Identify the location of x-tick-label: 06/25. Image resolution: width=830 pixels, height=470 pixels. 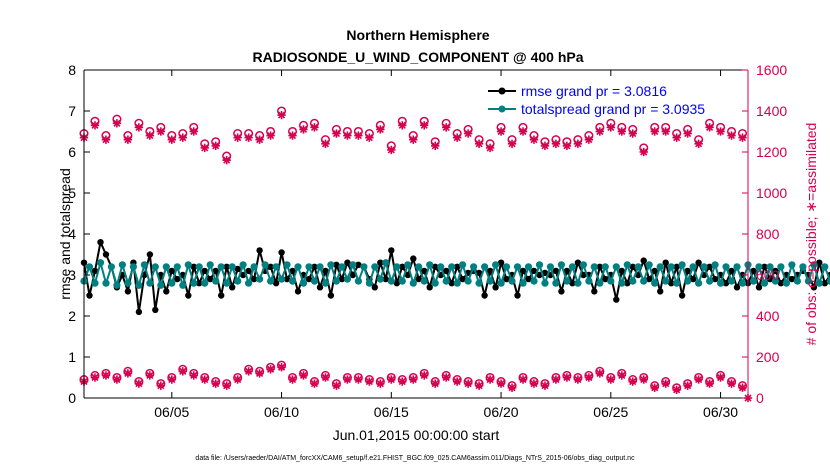
(610, 412).